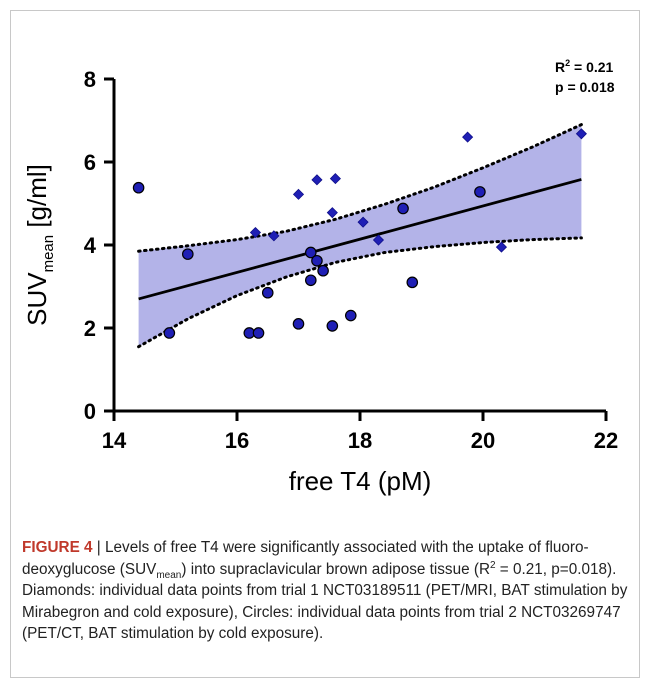  Describe the element at coordinates (567, 63) in the screenshot. I see `r2-superscript: 2` at that location.